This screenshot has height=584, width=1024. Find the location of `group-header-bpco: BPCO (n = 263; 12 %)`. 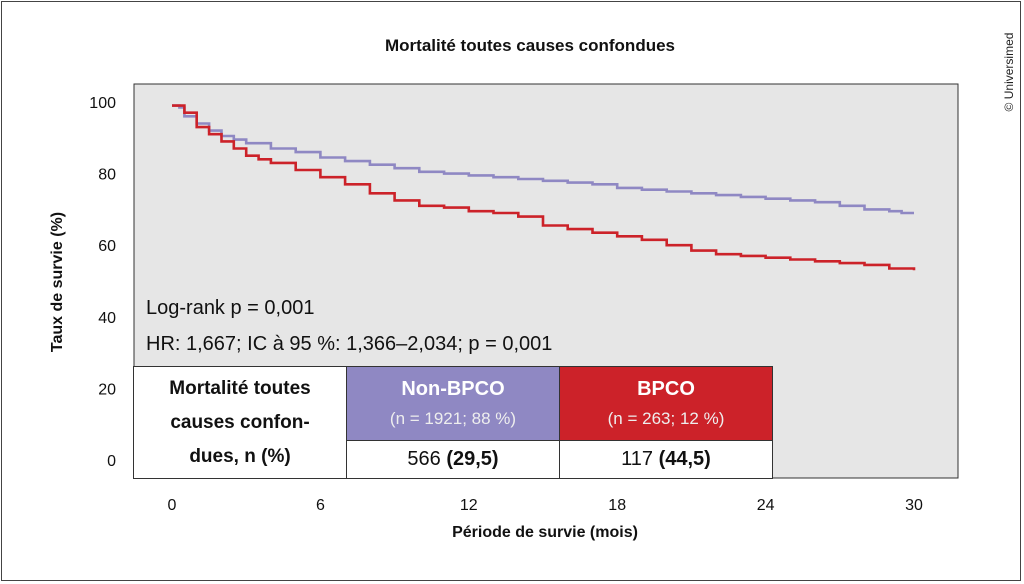

group-header-bpco: BPCO (n = 263; 12 %) is located at coordinates (666, 403).